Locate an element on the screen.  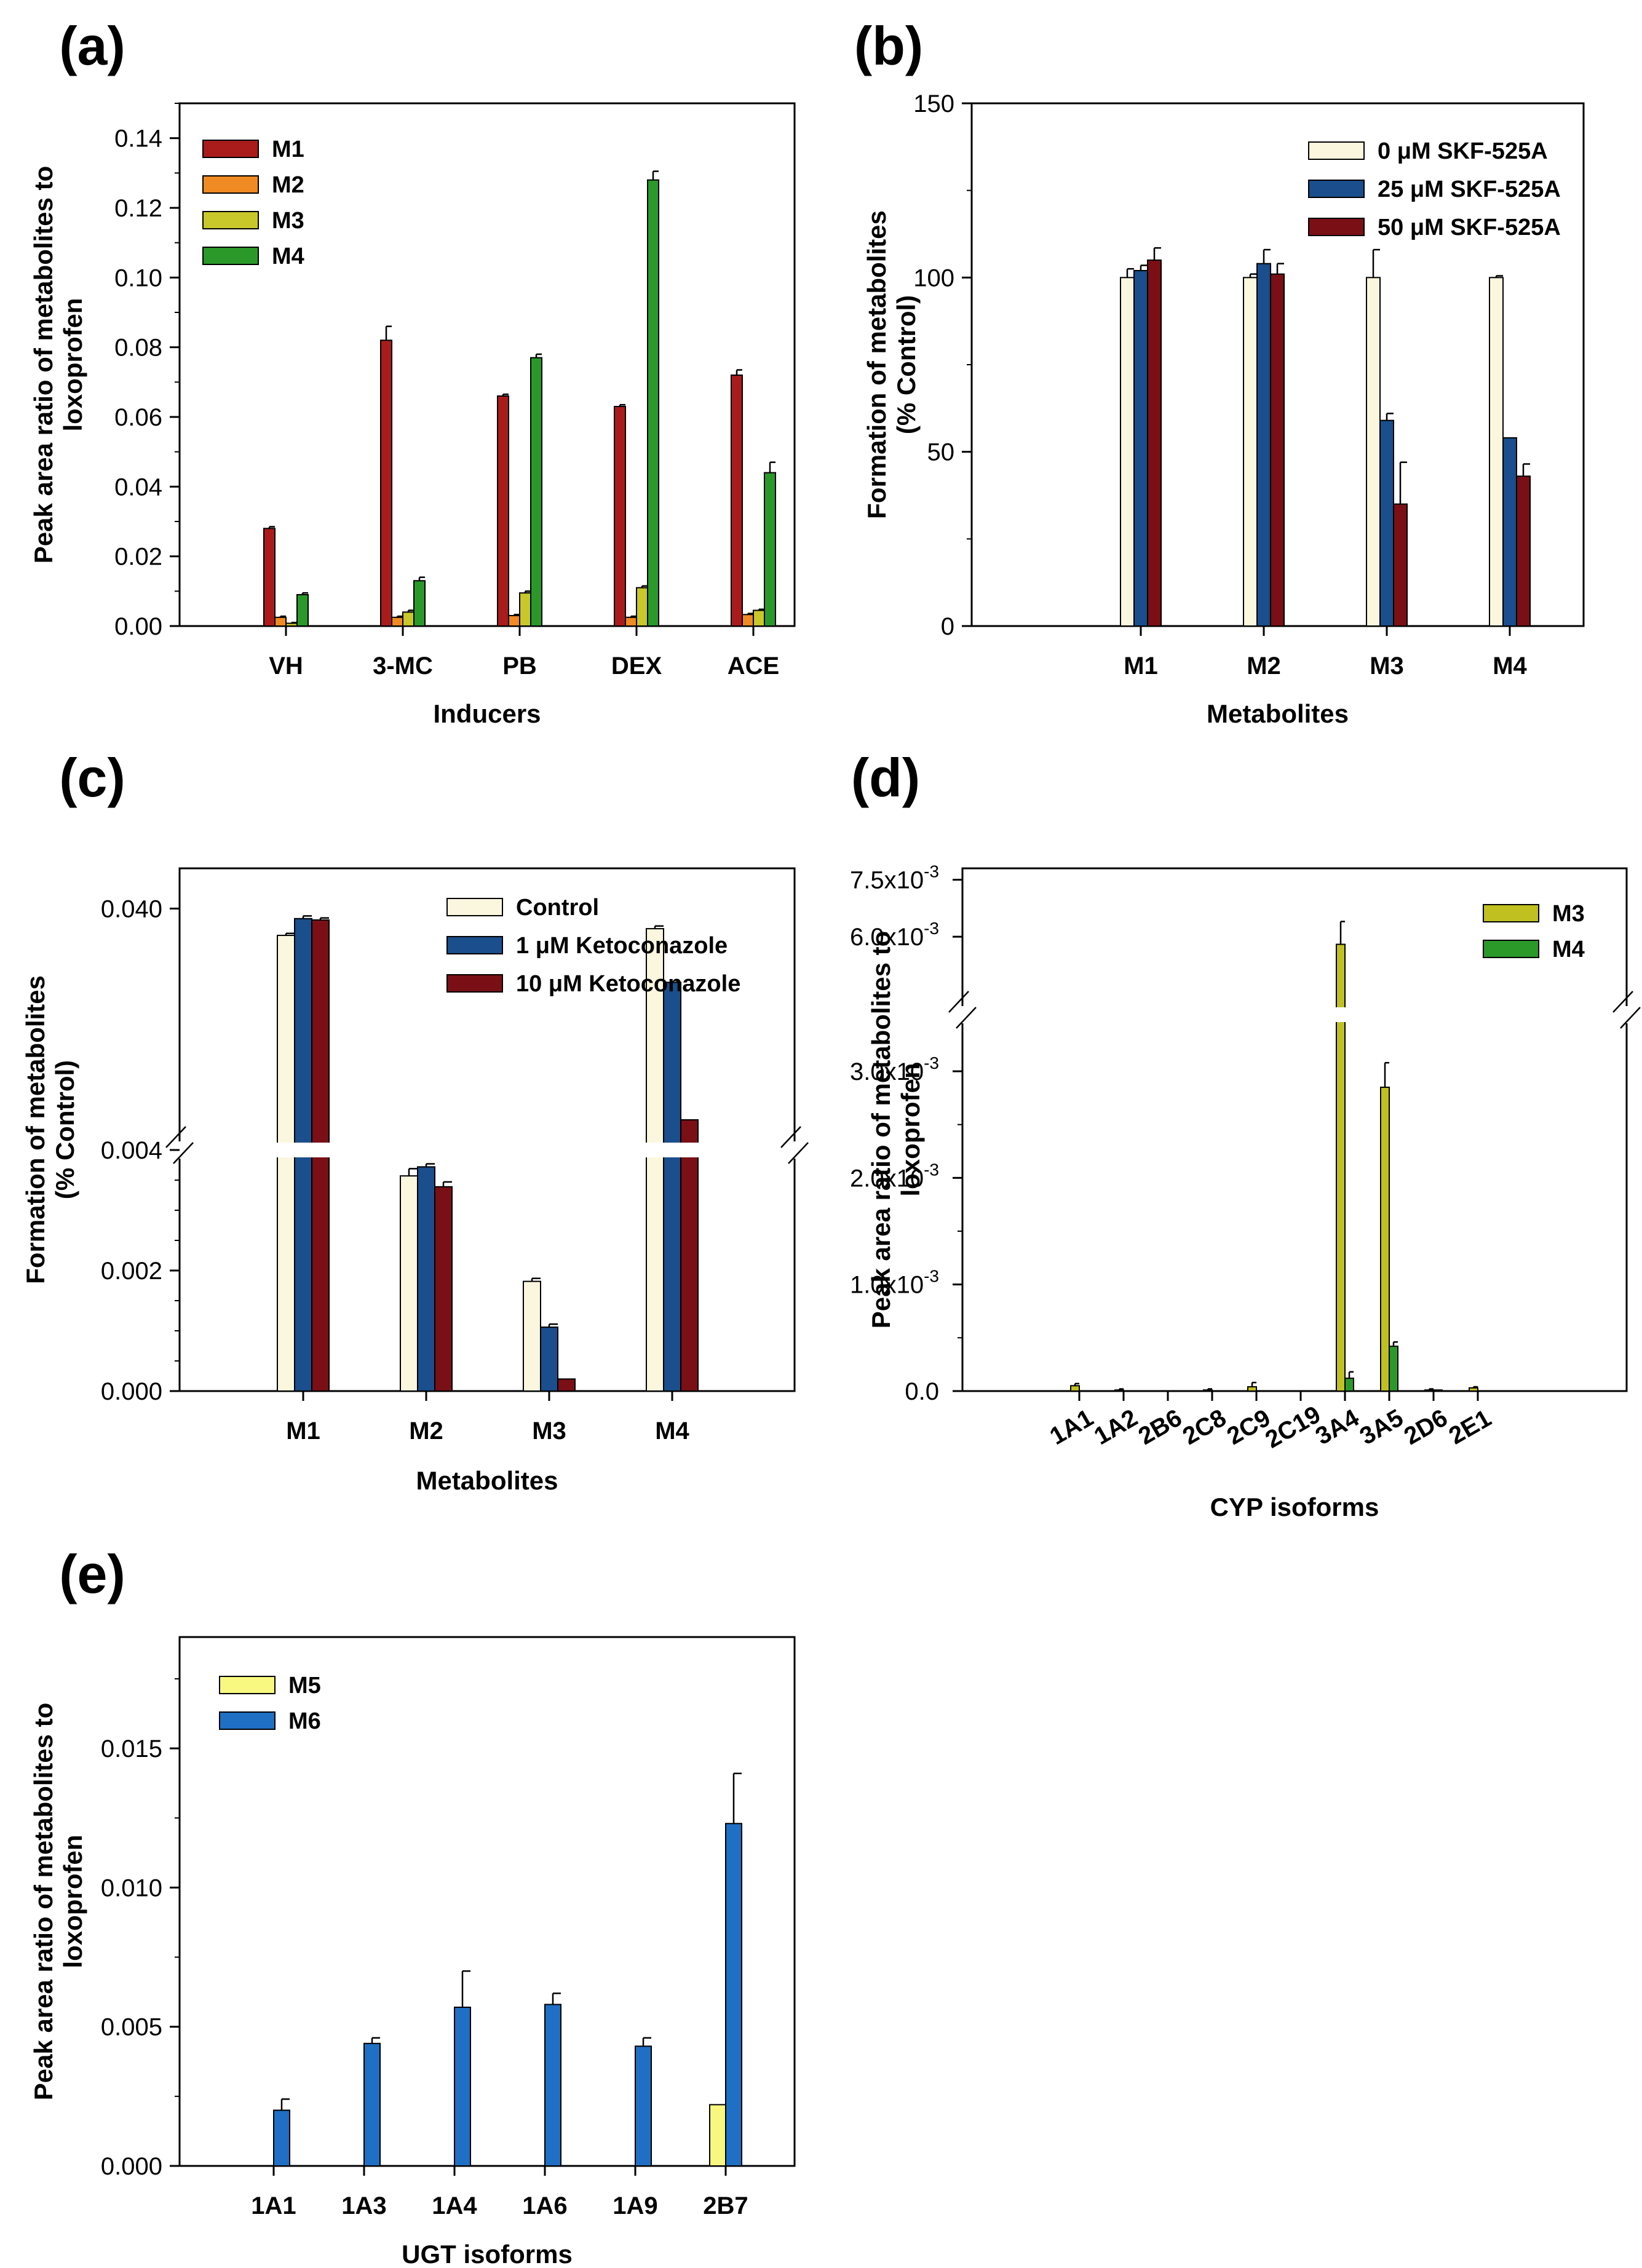
legend-entry: M1 is located at coordinates (288, 149).